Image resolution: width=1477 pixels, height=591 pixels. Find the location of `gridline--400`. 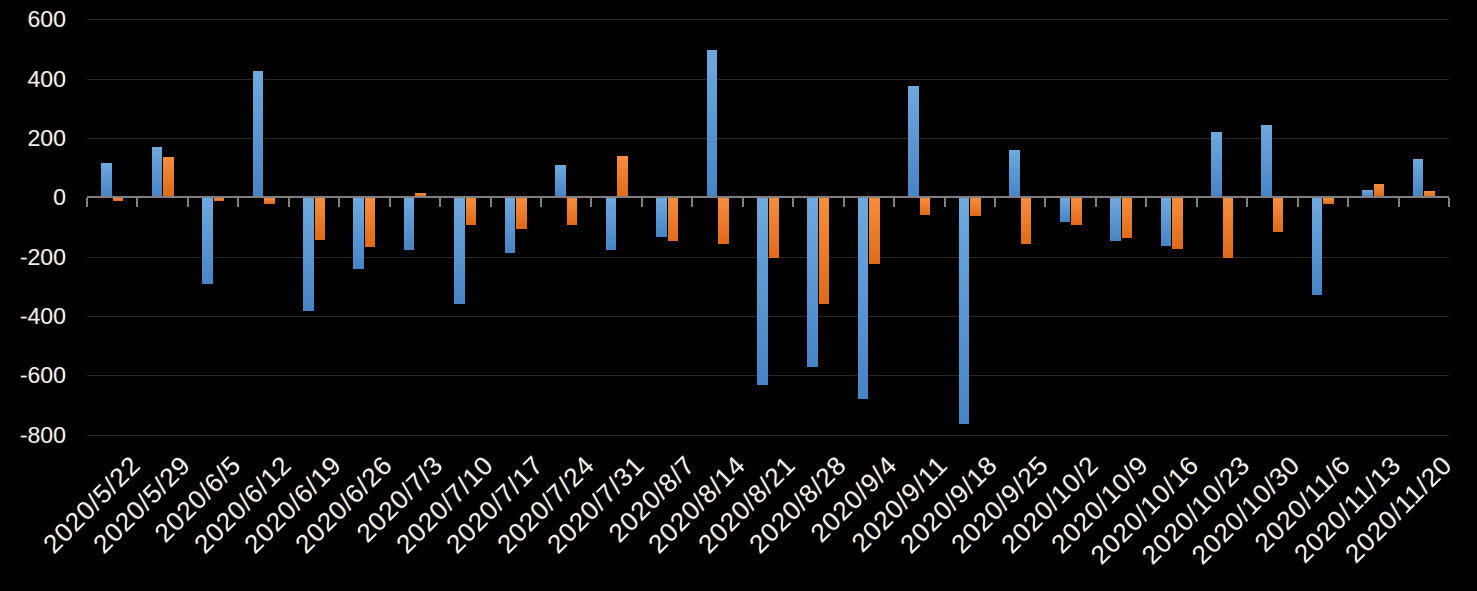

gridline--400 is located at coordinates (768, 316).